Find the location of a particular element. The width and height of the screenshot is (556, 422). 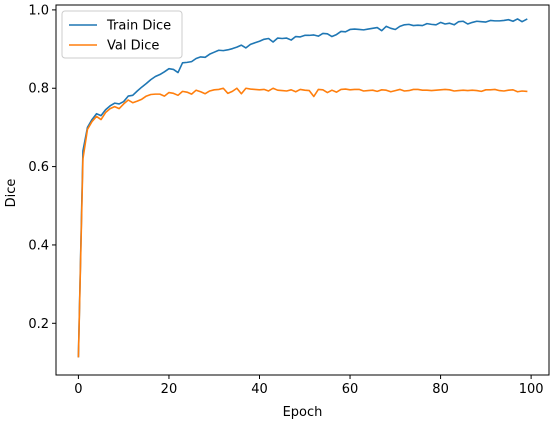

x-tick-label: 0 is located at coordinates (78, 389).